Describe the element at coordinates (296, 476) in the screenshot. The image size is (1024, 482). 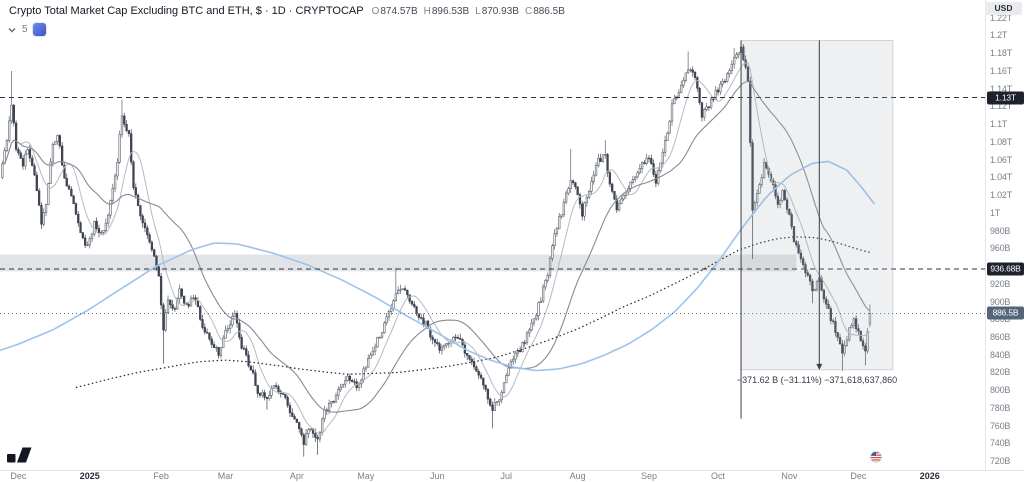
I see `time-tick-label: Apr` at that location.